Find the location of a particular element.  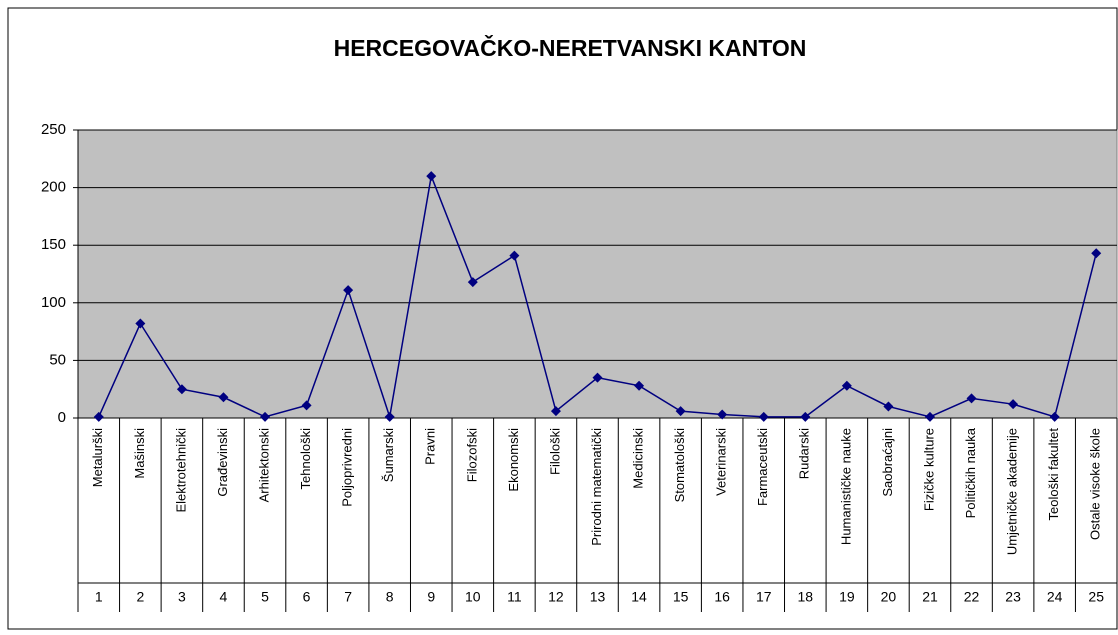

y-tick-label: 150 is located at coordinates (53, 244).